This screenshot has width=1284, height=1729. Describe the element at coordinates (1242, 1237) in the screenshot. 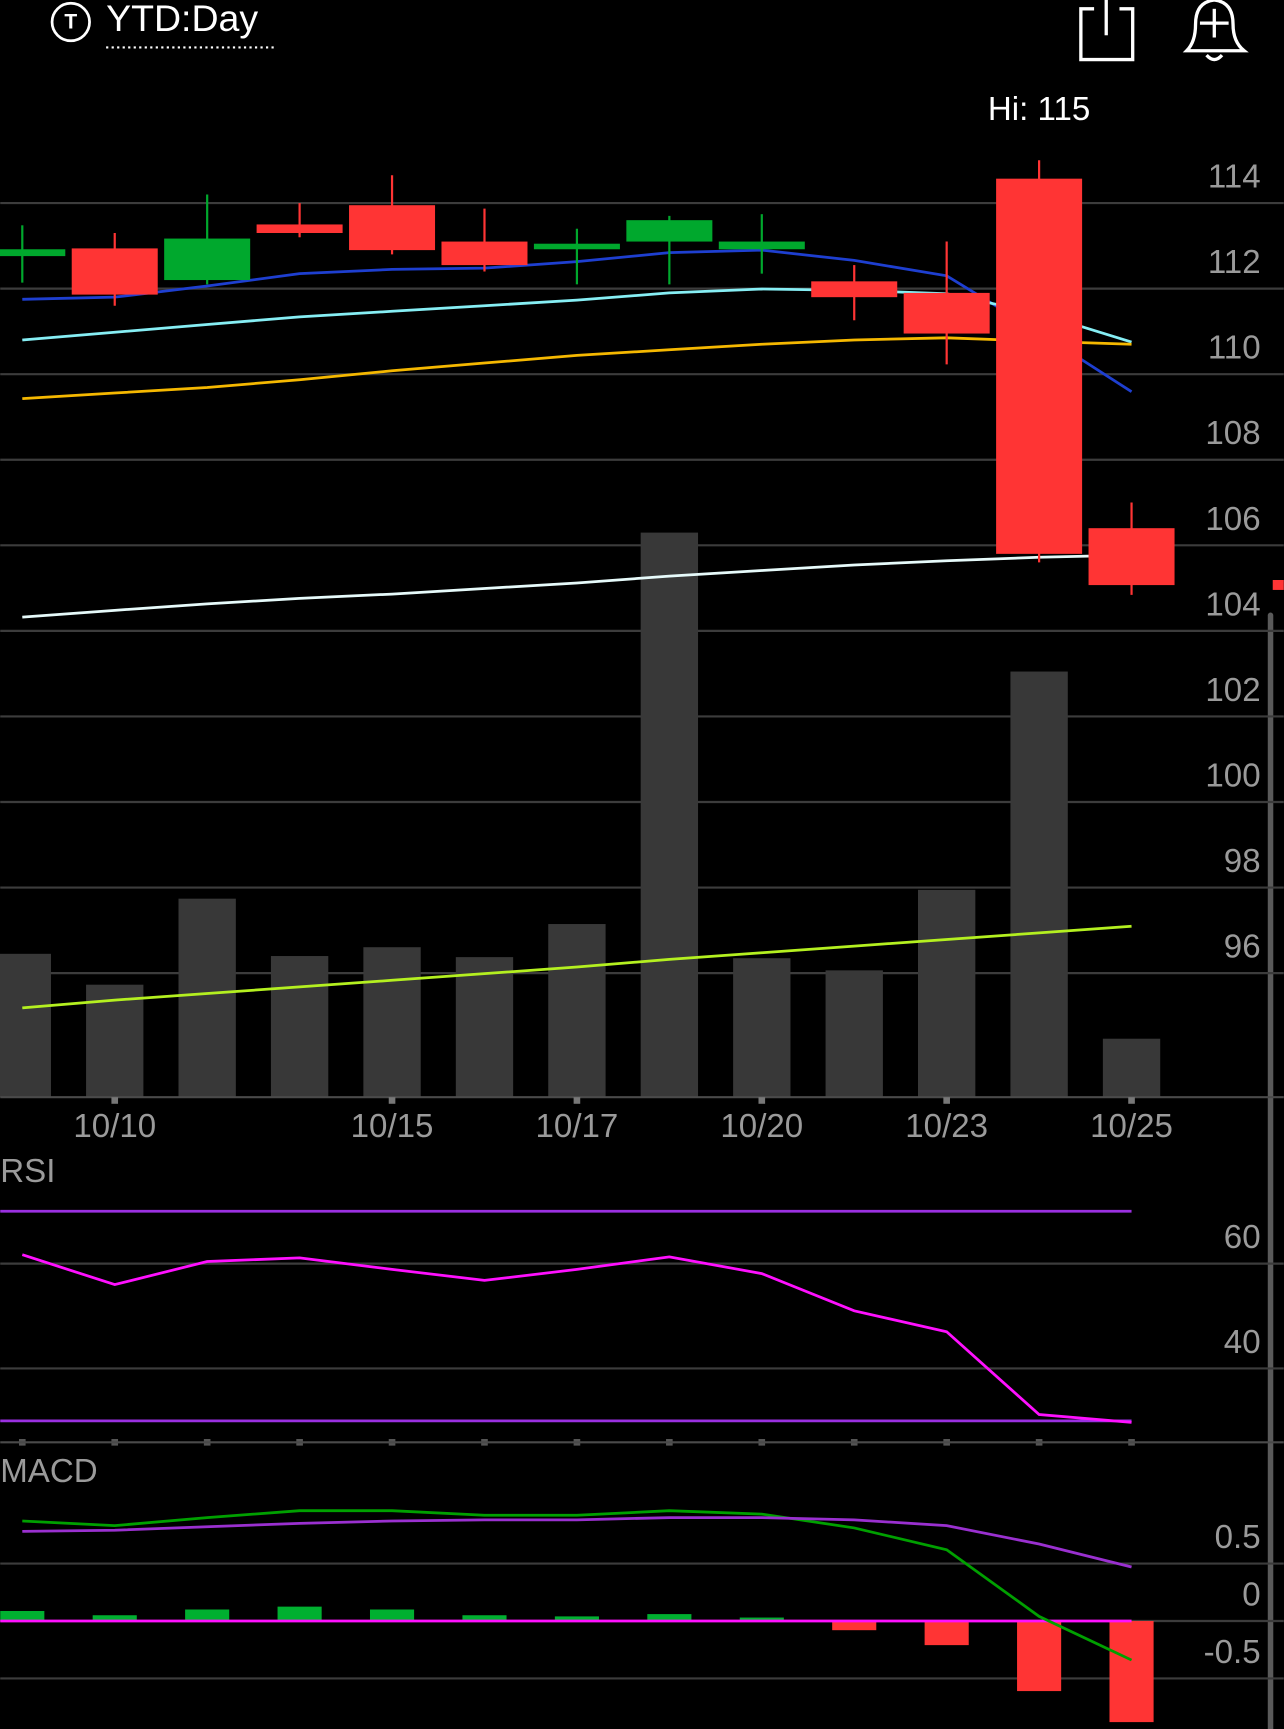

I see `y-tick-label: 60` at that location.